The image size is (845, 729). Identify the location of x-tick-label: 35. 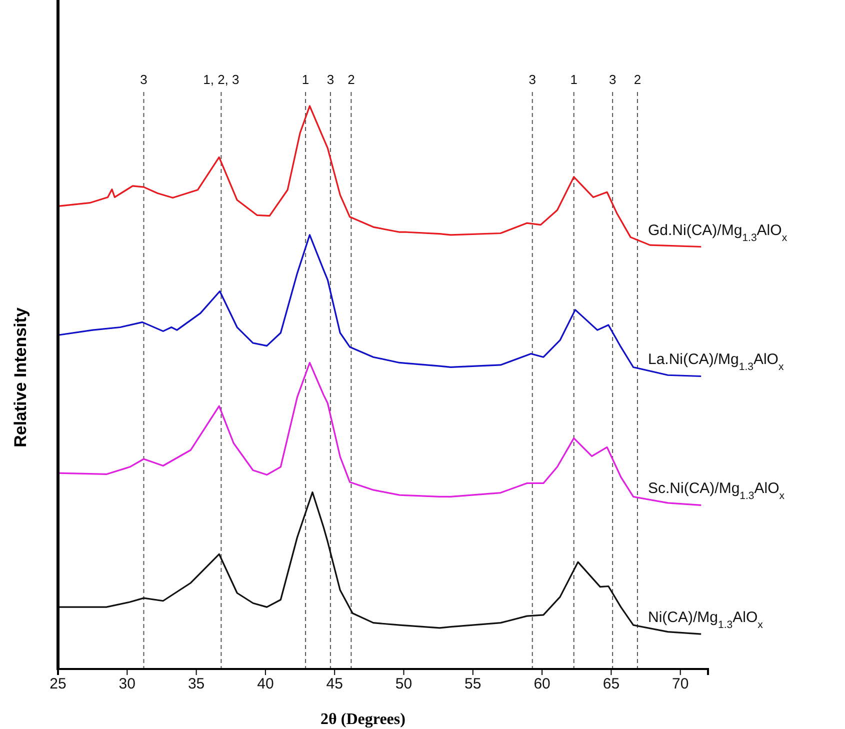
(196, 684).